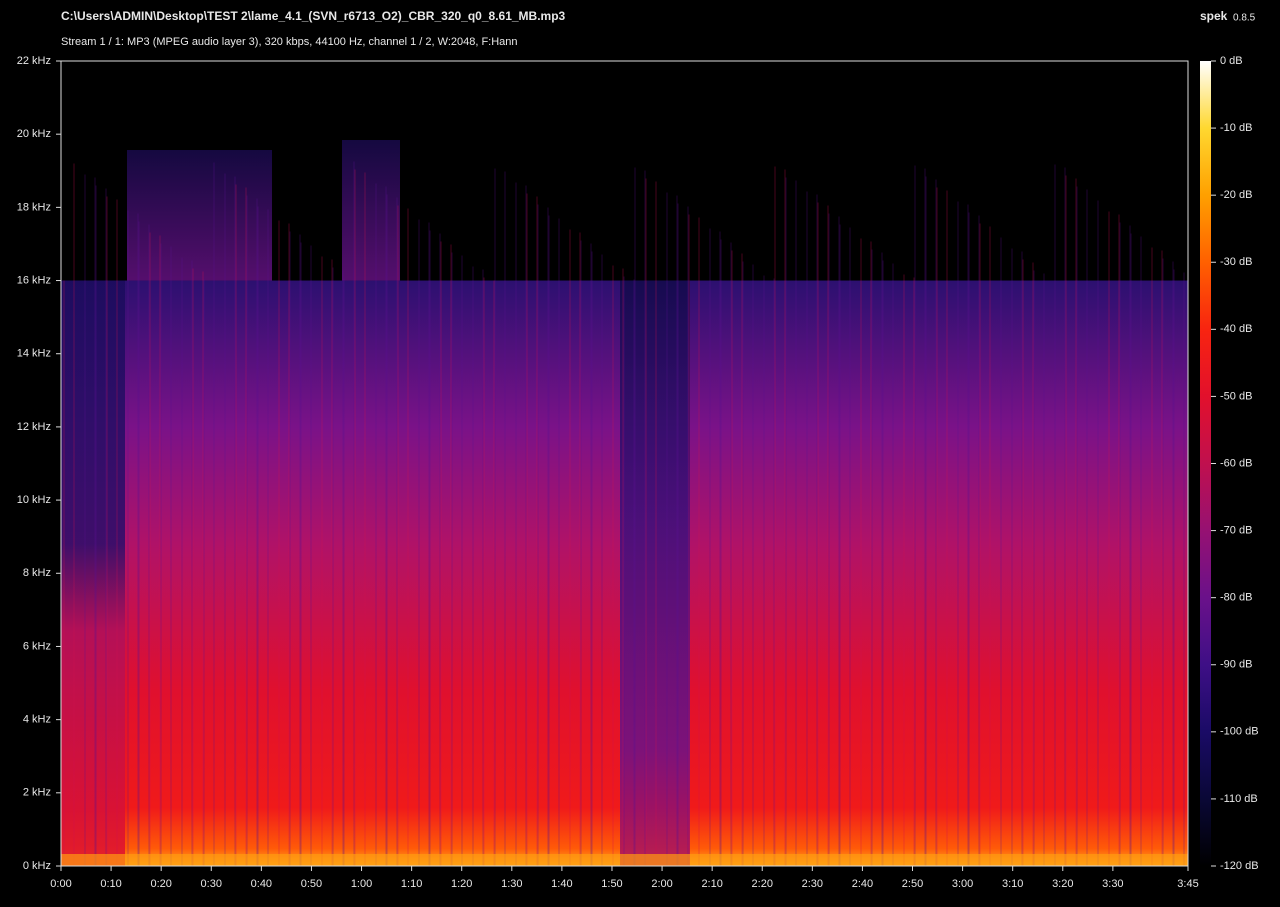 The width and height of the screenshot is (1280, 907). I want to click on x-tick-label: 1:10, so click(411, 884).